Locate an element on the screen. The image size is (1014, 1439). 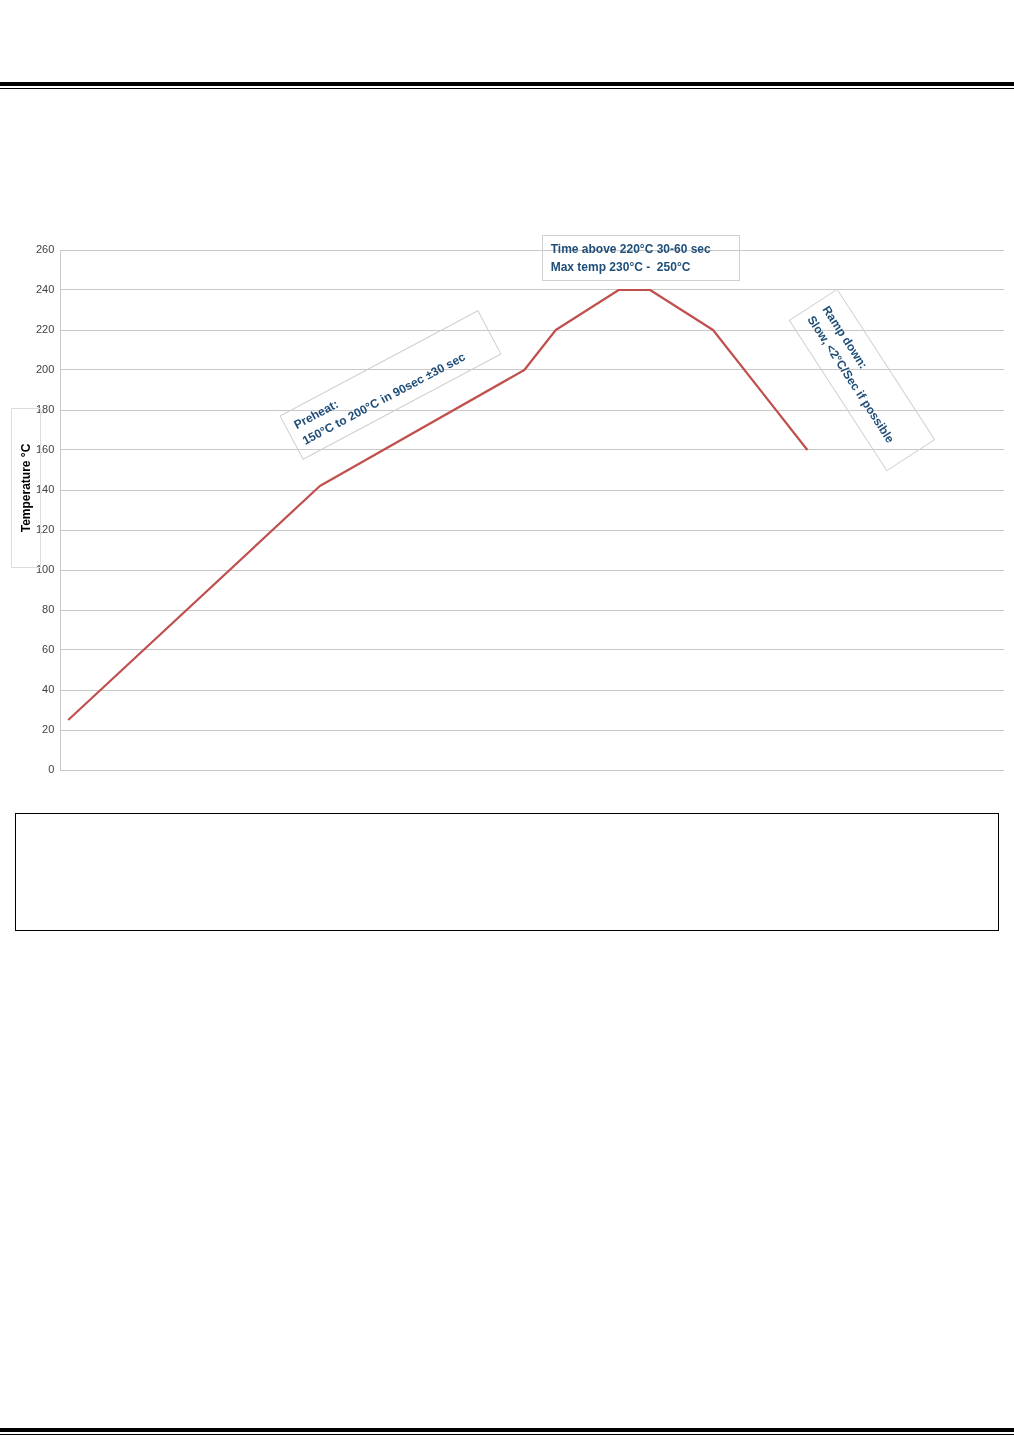
y-tick-label: 80 is located at coordinates (48, 609).